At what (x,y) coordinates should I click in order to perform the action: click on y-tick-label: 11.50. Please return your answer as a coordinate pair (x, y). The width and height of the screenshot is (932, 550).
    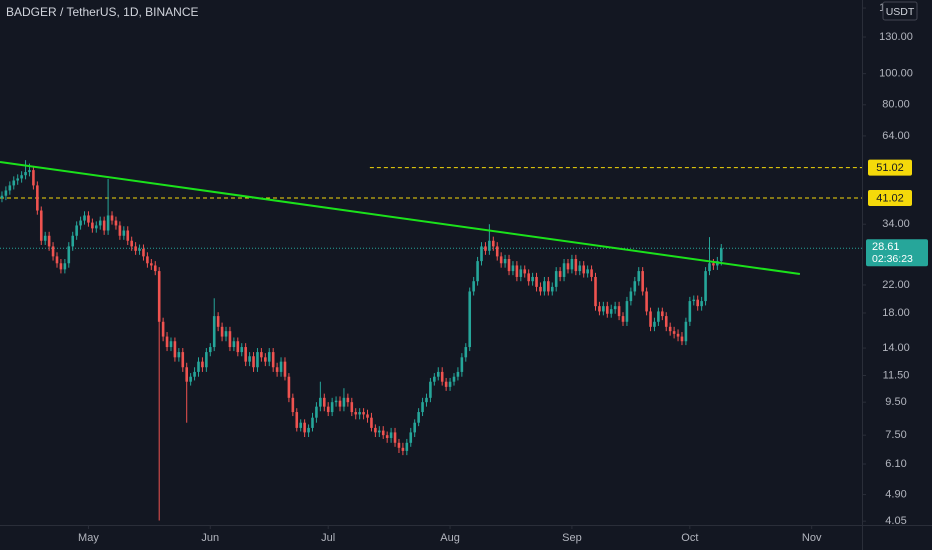
    Looking at the image, I should click on (896, 375).